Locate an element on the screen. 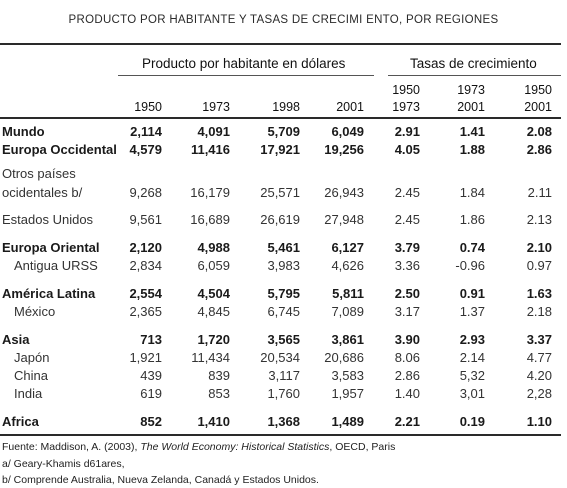  cell-gdp-1973: 4,091 is located at coordinates (213, 131).